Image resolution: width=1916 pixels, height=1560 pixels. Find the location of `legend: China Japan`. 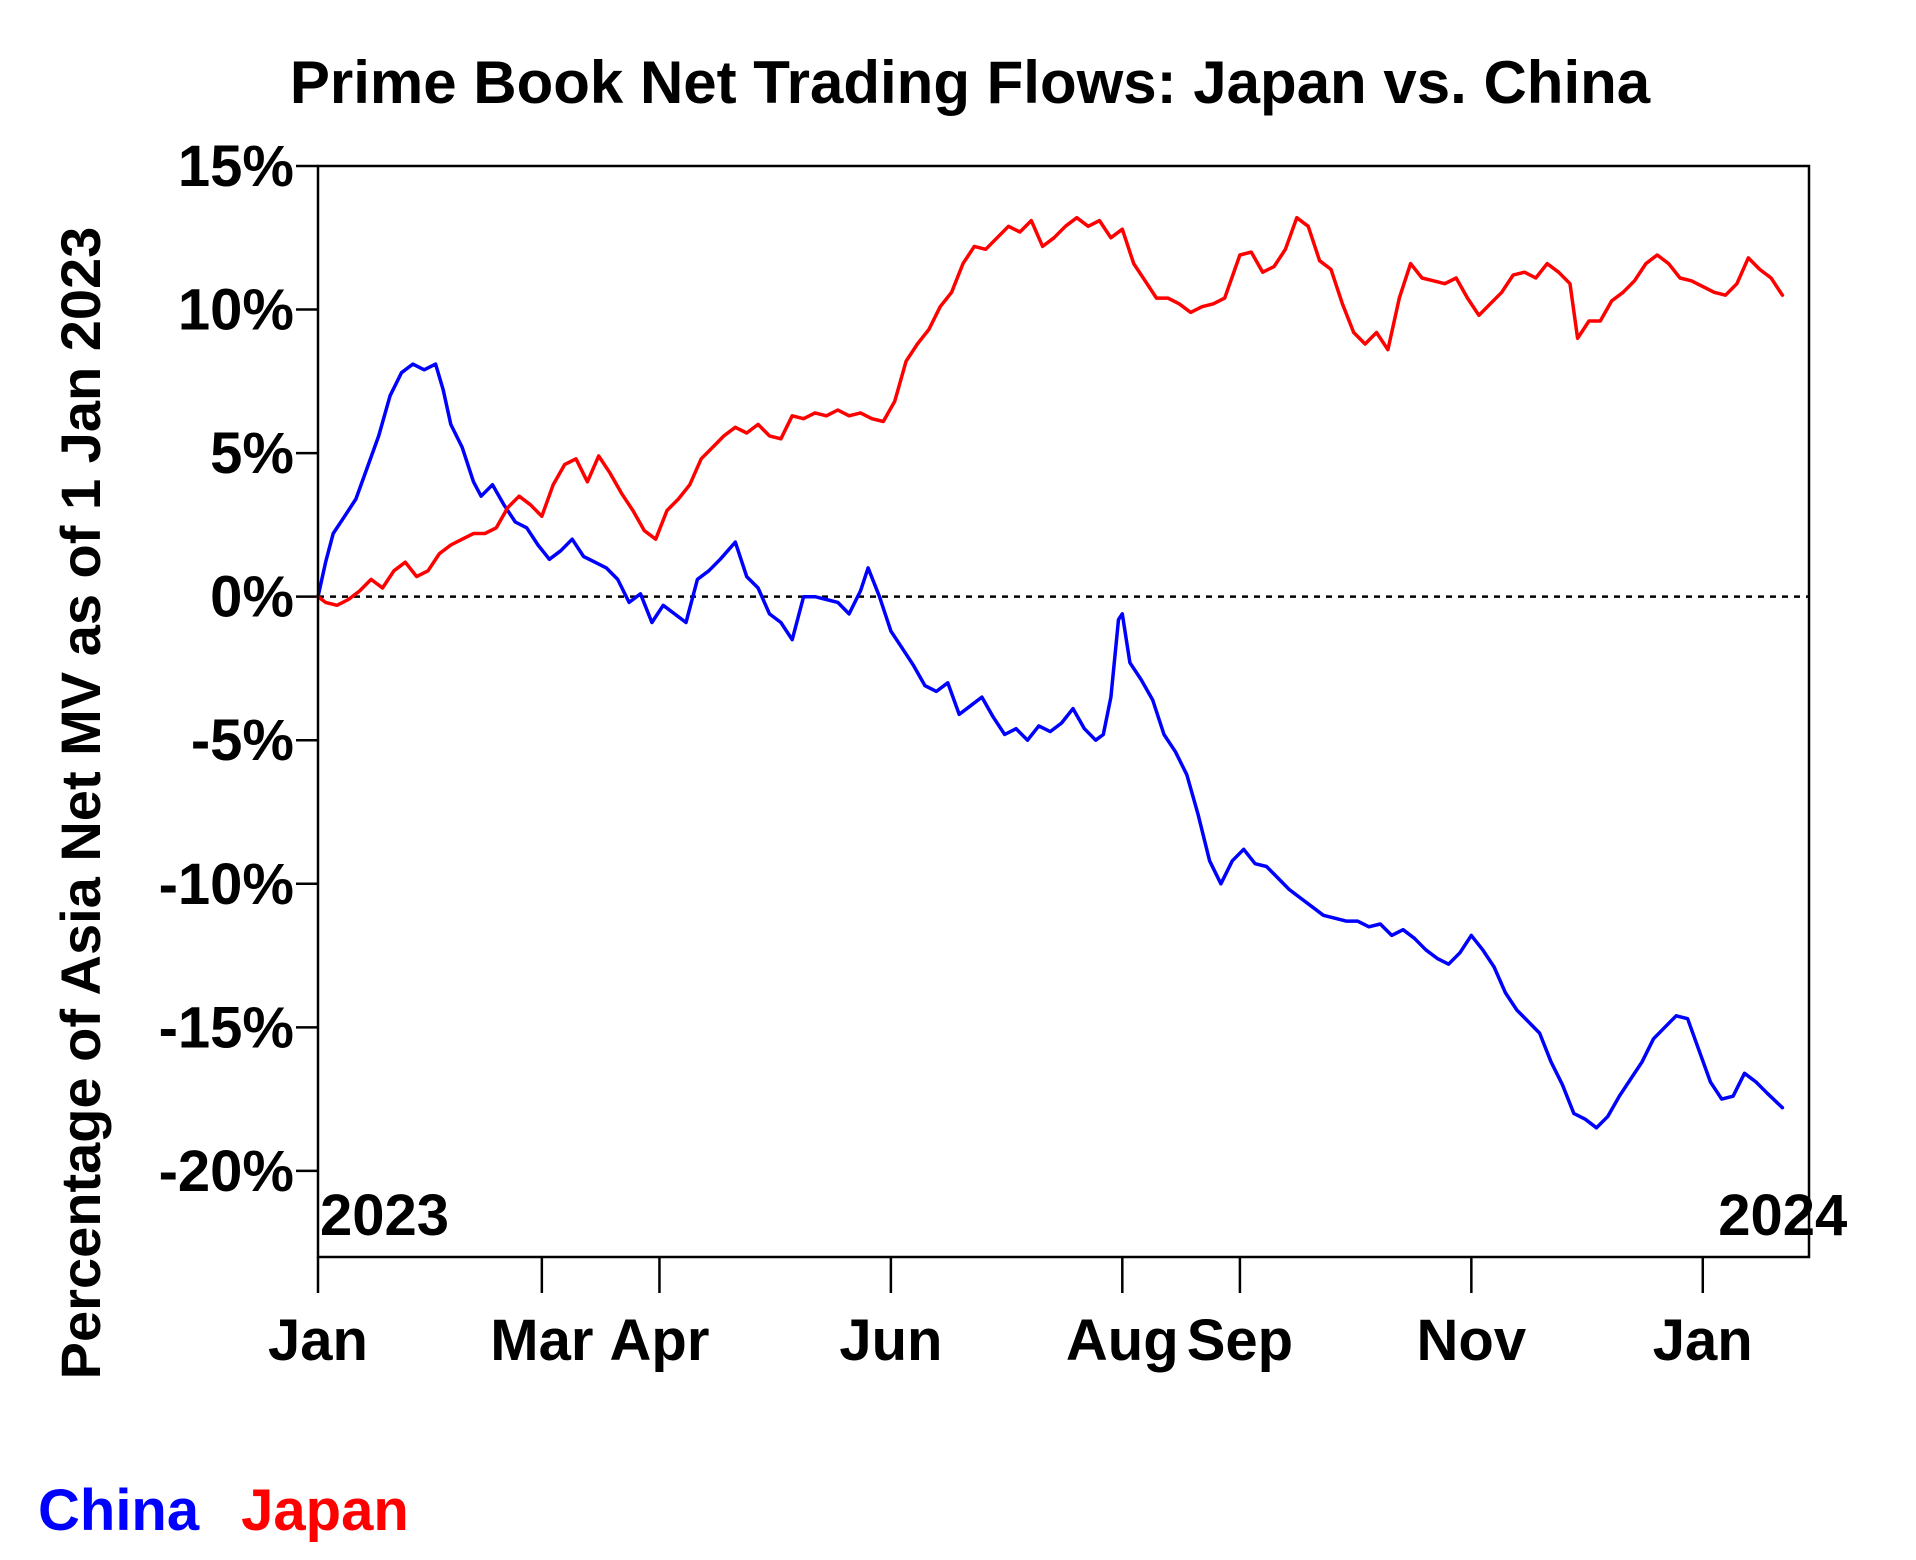

legend: China Japan is located at coordinates (223, 1510).